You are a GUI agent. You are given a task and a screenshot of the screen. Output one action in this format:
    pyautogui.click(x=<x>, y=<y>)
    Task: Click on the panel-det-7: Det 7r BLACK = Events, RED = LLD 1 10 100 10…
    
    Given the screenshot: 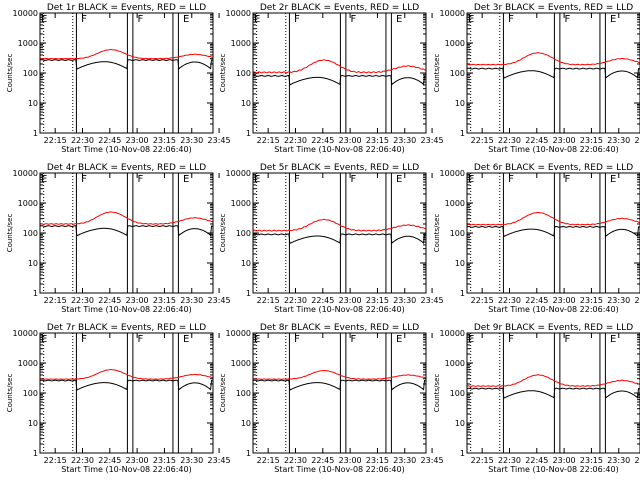 What is the action you would take?
    pyautogui.click(x=118, y=398)
    